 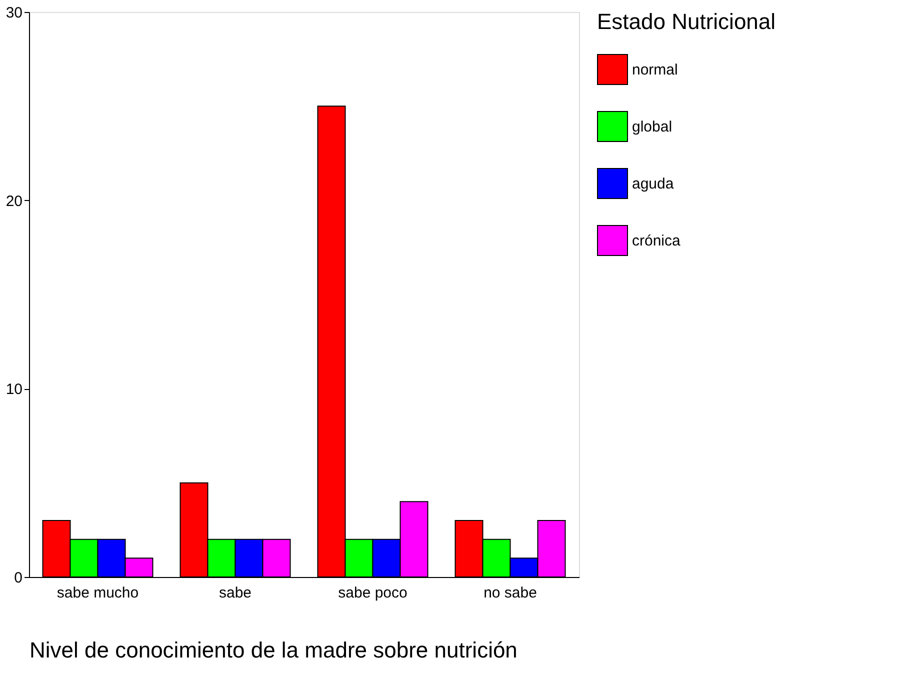 What do you see at coordinates (235, 593) in the screenshot?
I see `x-tick-label: sabe` at bounding box center [235, 593].